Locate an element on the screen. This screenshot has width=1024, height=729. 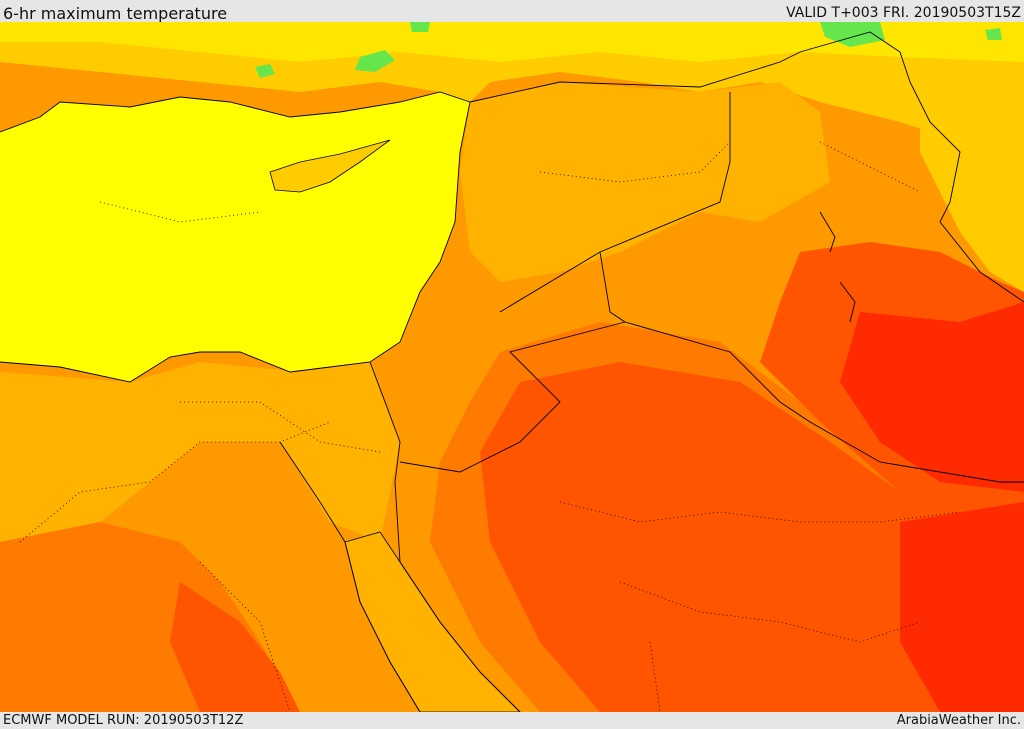
credit-label: ArabiaWeather Inc. is located at coordinates (958, 720).